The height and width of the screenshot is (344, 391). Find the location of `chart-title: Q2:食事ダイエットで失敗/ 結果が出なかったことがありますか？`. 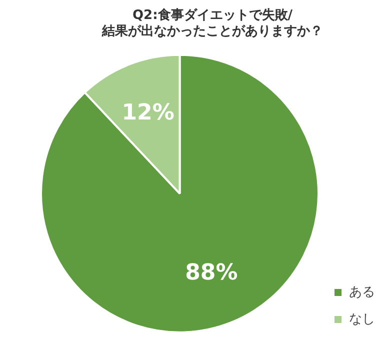

chart-title: Q2:食事ダイエットで失敗/ 結果が出なかったことがありますか？ is located at coordinates (212, 23).